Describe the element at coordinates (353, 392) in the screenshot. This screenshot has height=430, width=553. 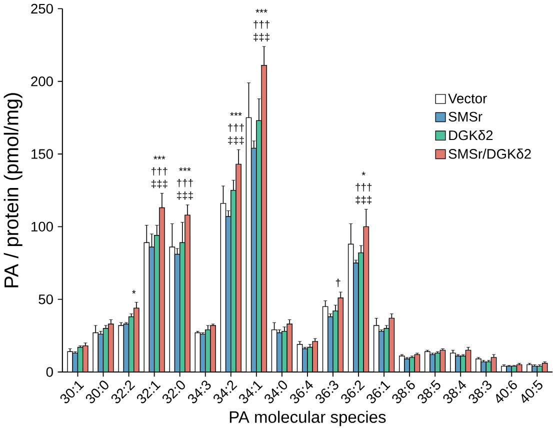
I see `x-tick-label: 36:2` at that location.